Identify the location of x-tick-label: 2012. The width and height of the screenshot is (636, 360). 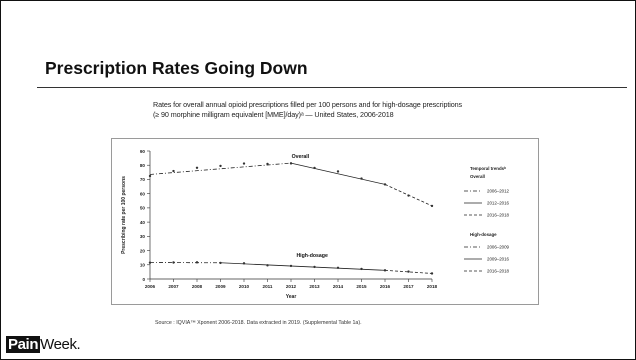
(291, 286).